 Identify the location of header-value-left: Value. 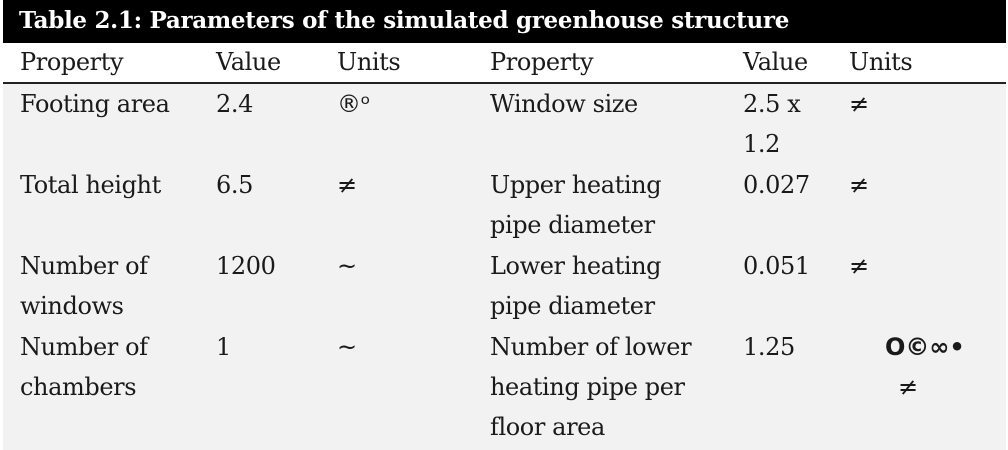
(248, 62).